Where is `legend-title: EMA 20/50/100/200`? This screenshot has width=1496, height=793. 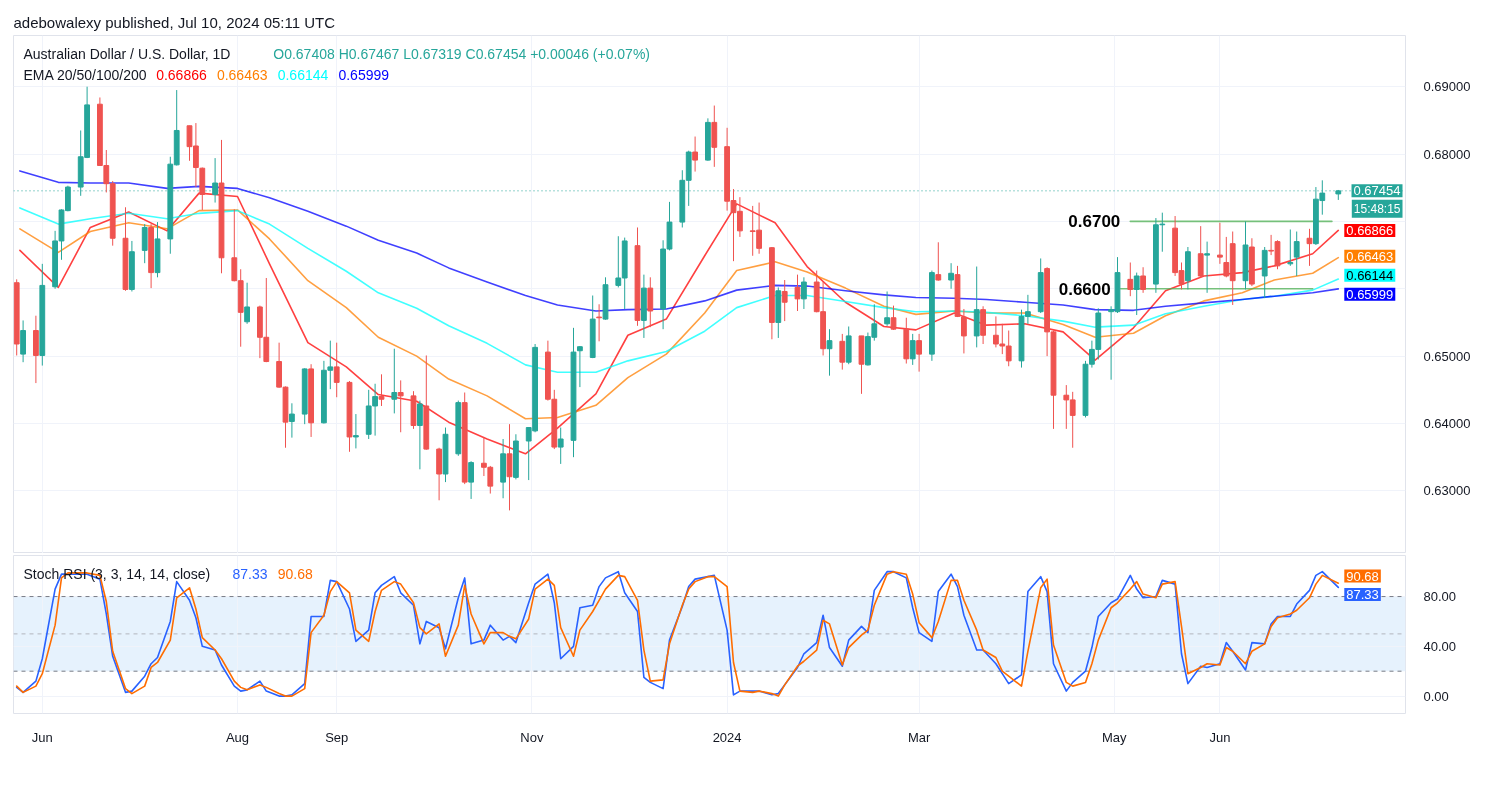 legend-title: EMA 20/50/100/200 is located at coordinates (85, 74).